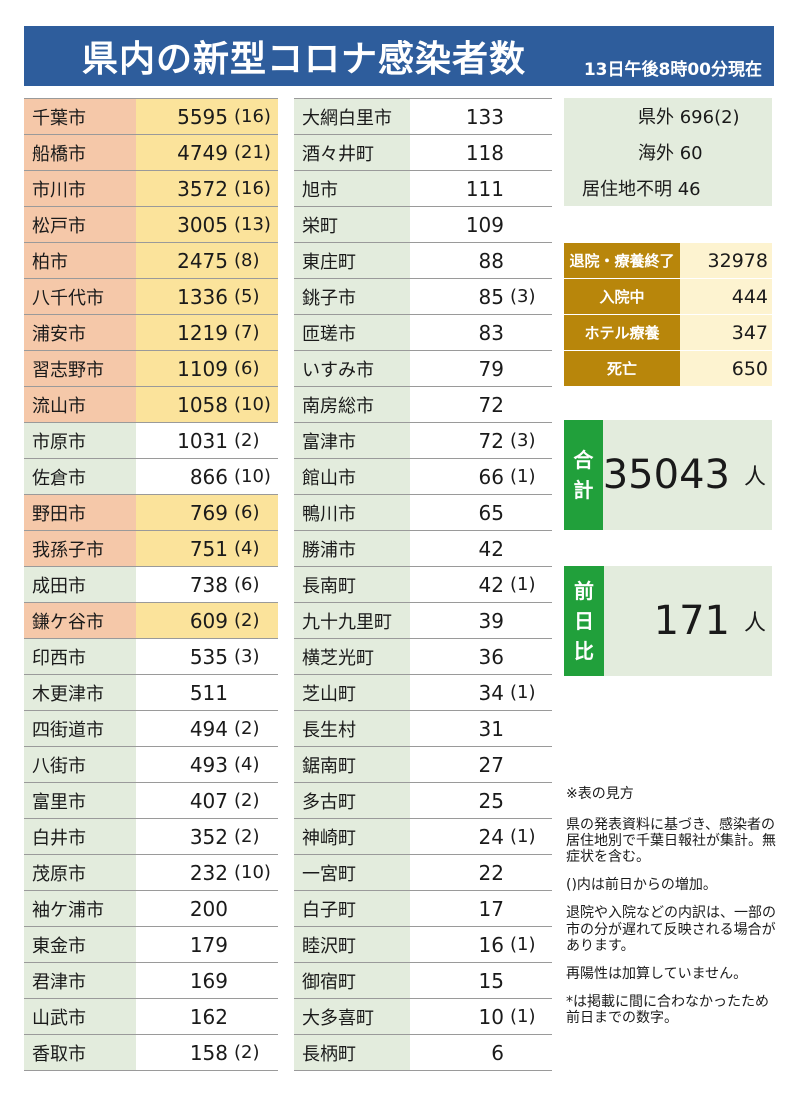  What do you see at coordinates (151, 333) in the screenshot?
I see `city-row: 浦安市 1219 (7)` at bounding box center [151, 333].